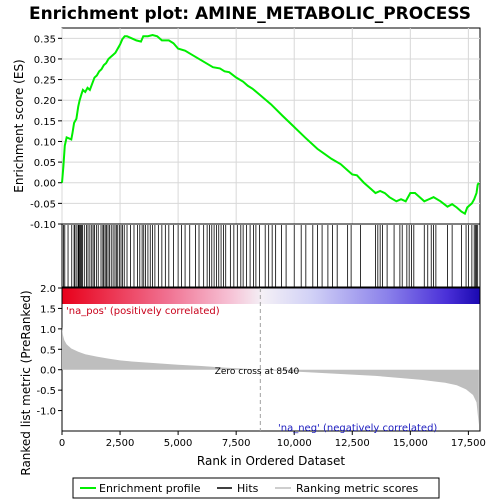 This screenshot has width=500, height=500. Describe the element at coordinates (43, 204) in the screenshot. I see `es-tick-label: -0.05` at that location.